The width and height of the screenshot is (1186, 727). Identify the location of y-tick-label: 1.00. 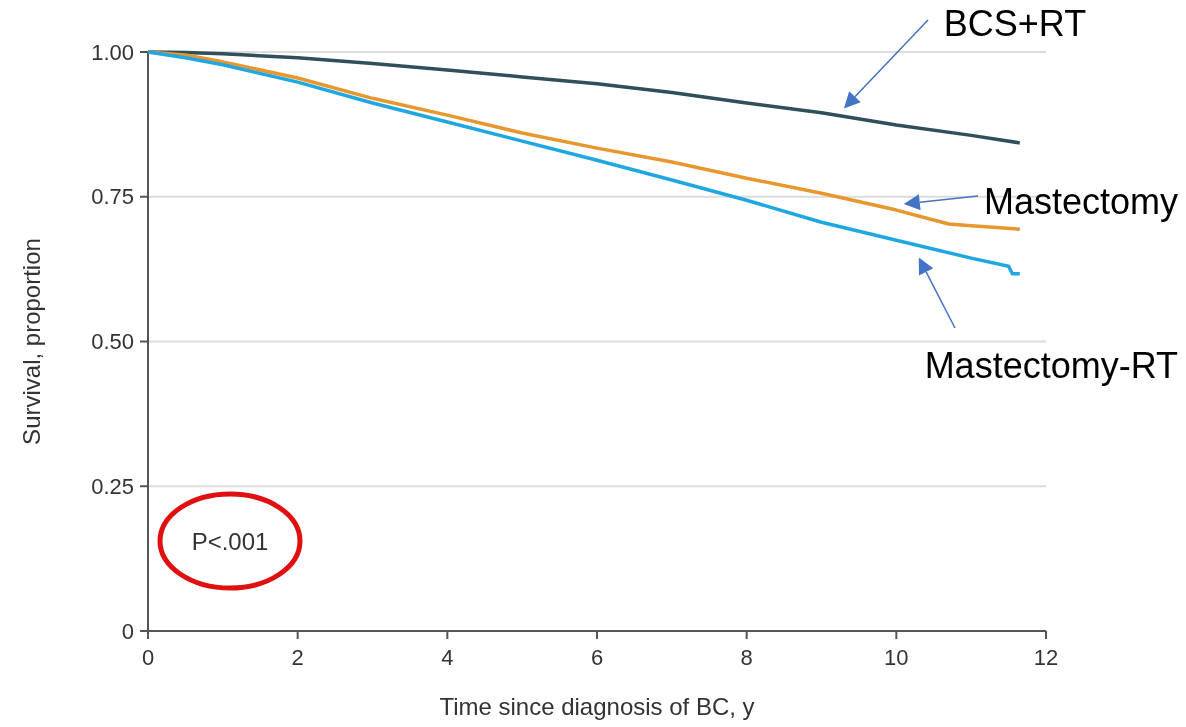
(112, 52).